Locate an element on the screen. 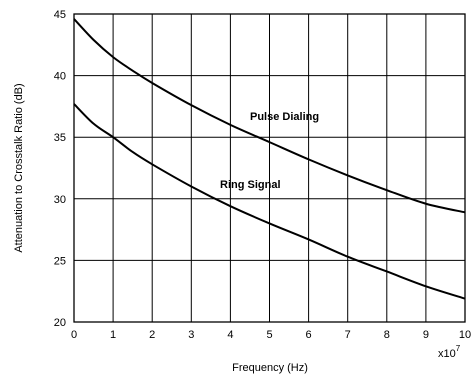 Image resolution: width=476 pixels, height=388 pixels. x-tick-label-4: 4 is located at coordinates (230, 335).